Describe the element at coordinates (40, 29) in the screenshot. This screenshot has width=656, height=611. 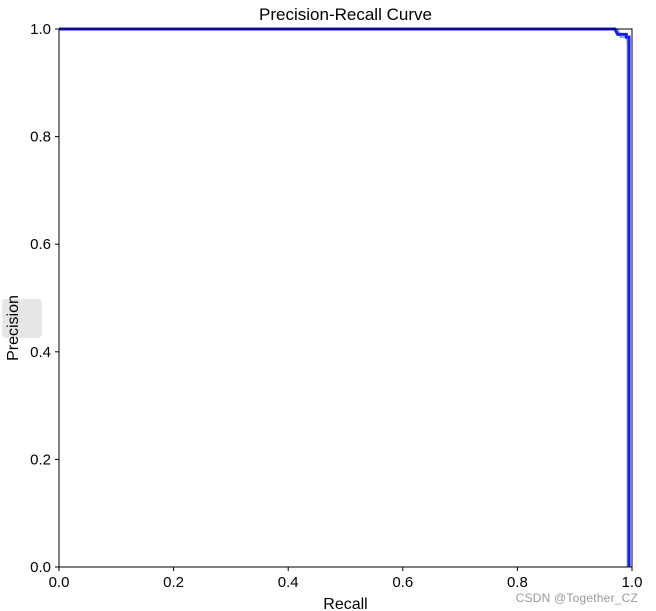
I see `y-tick-label: 1.0` at that location.